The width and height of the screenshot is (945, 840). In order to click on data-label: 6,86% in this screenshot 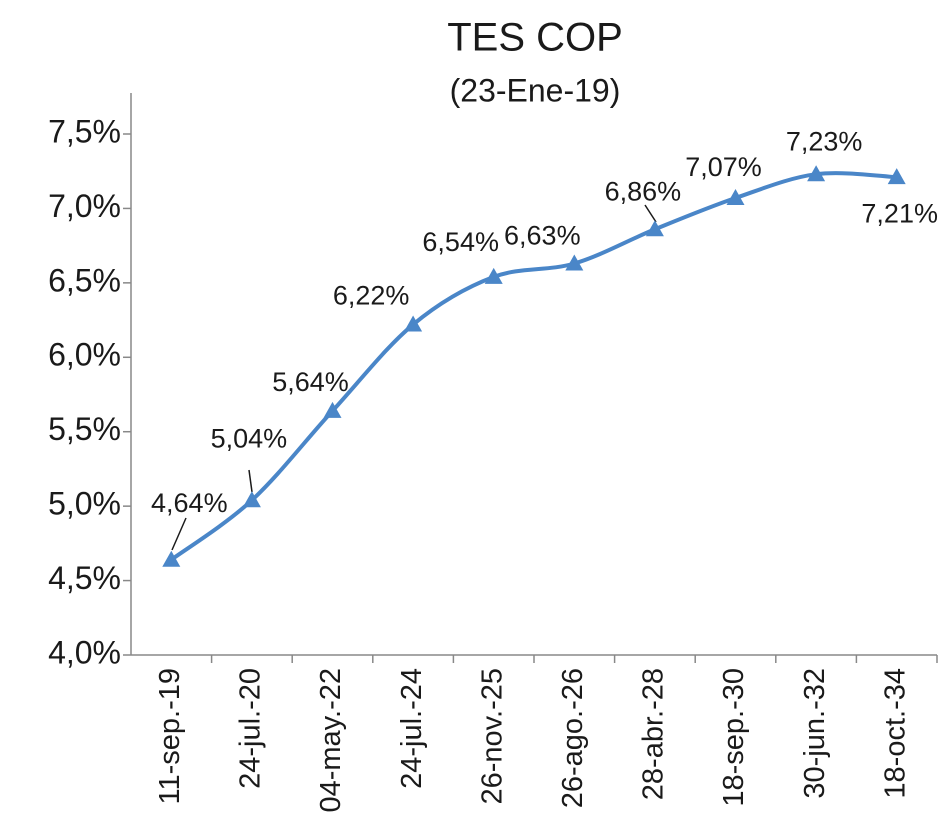, I will do `click(643, 191)`.